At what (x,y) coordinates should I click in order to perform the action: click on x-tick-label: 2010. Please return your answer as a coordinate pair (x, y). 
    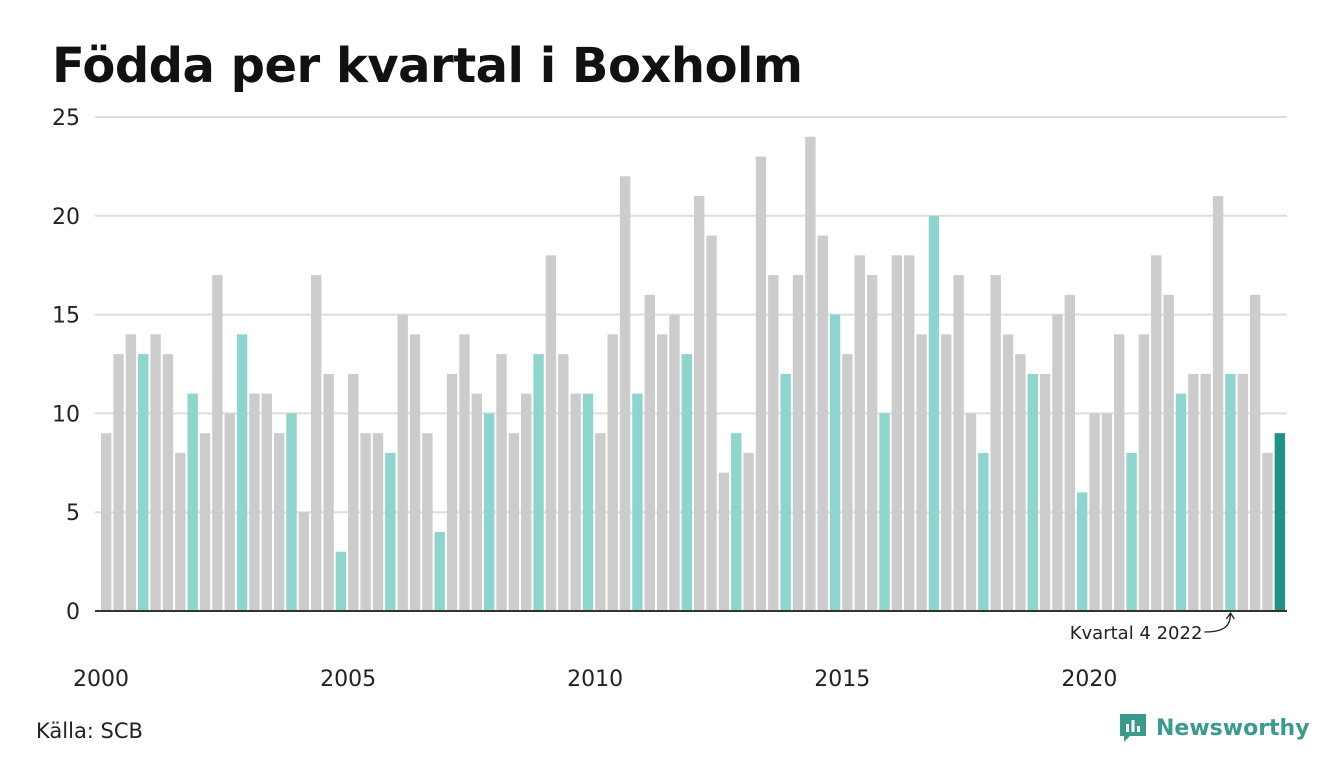
    Looking at the image, I should click on (595, 679).